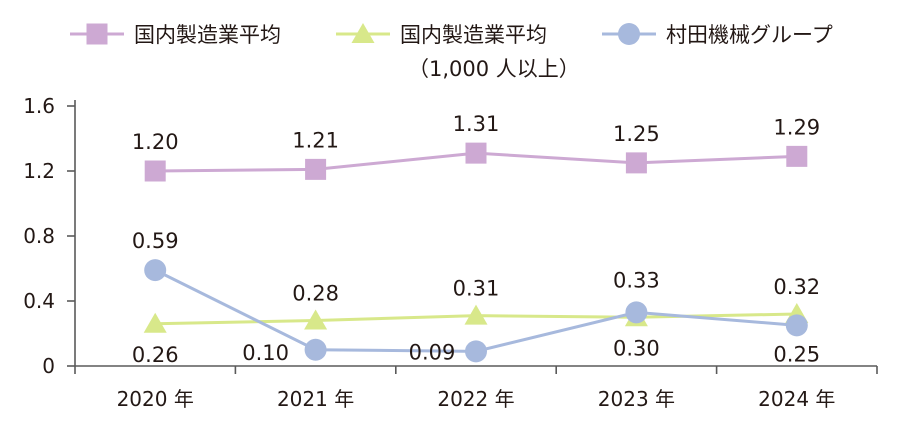 This screenshot has height=440, width=920. What do you see at coordinates (155, 399) in the screenshot?
I see `x-category-label: 2020 年` at bounding box center [155, 399].